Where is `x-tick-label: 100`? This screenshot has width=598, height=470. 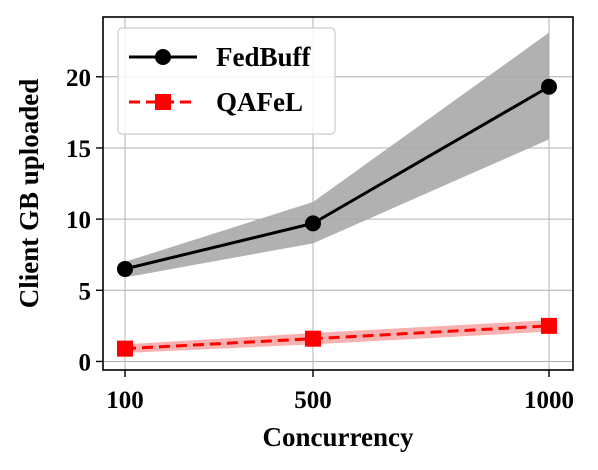
x-tick-label: 100 is located at coordinates (125, 400).